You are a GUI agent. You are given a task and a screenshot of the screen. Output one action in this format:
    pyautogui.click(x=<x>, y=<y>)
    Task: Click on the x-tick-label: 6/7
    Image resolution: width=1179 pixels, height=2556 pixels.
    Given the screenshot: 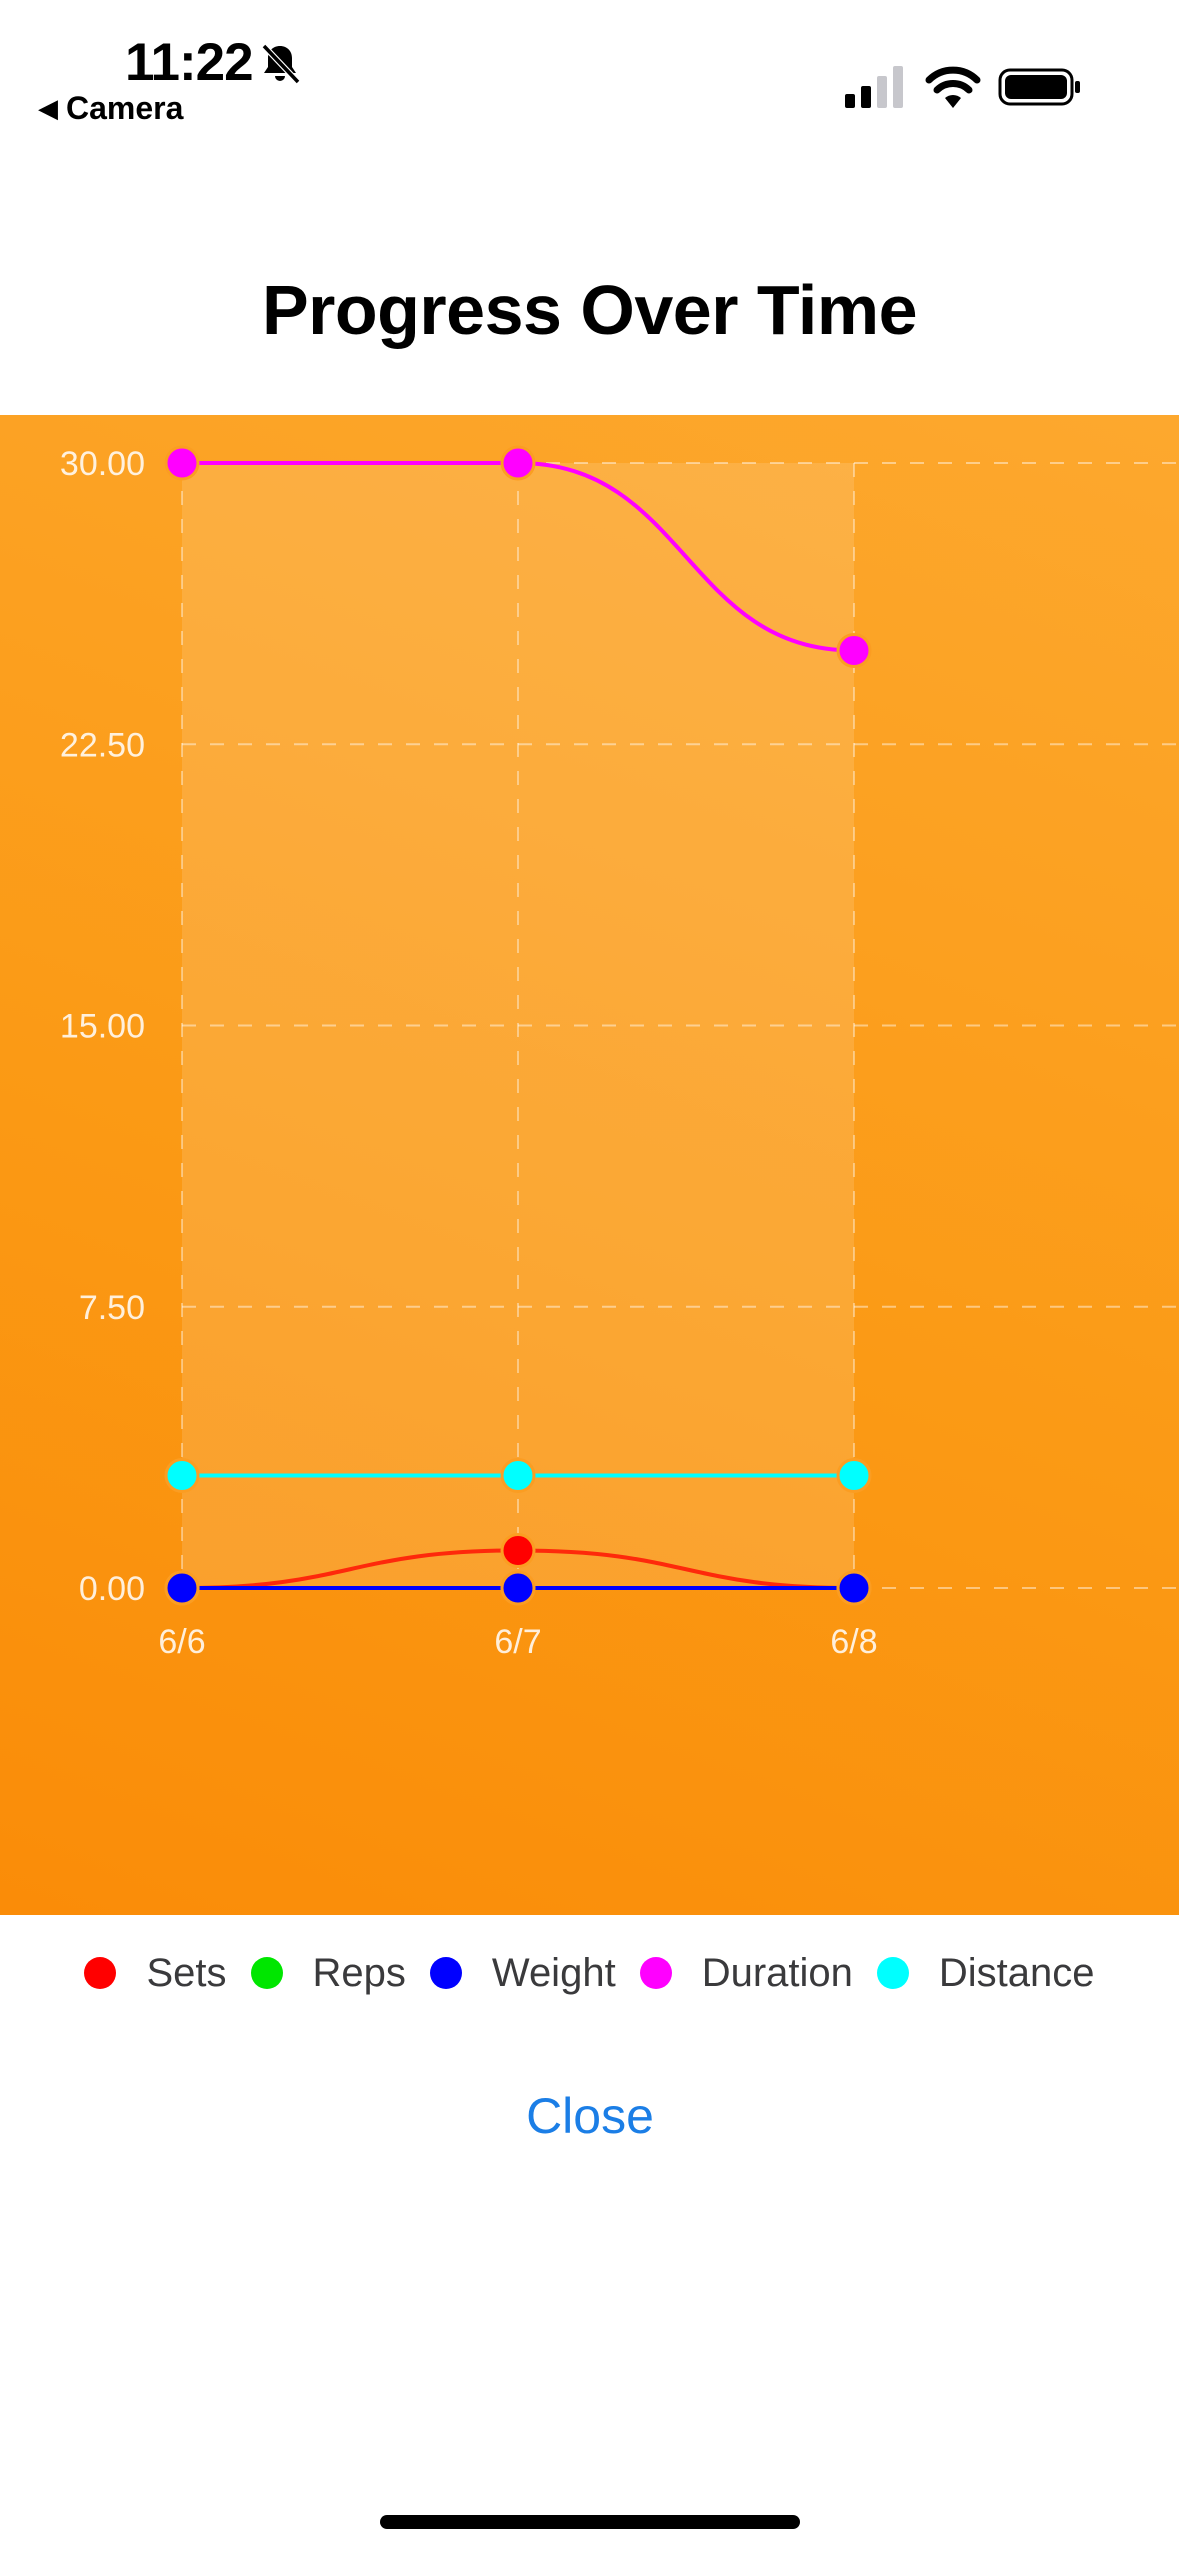 What is the action you would take?
    pyautogui.click(x=517, y=1642)
    